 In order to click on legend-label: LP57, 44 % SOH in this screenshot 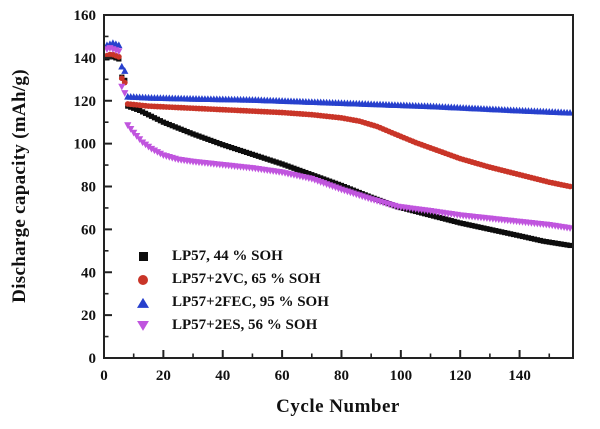, I will do `click(227, 256)`.